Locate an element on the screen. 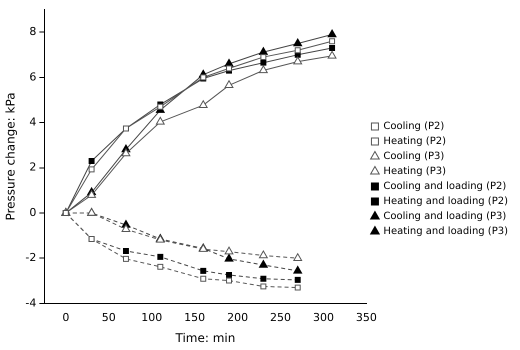  legend-label: Cooling and loading (P3) is located at coordinates (444, 216).